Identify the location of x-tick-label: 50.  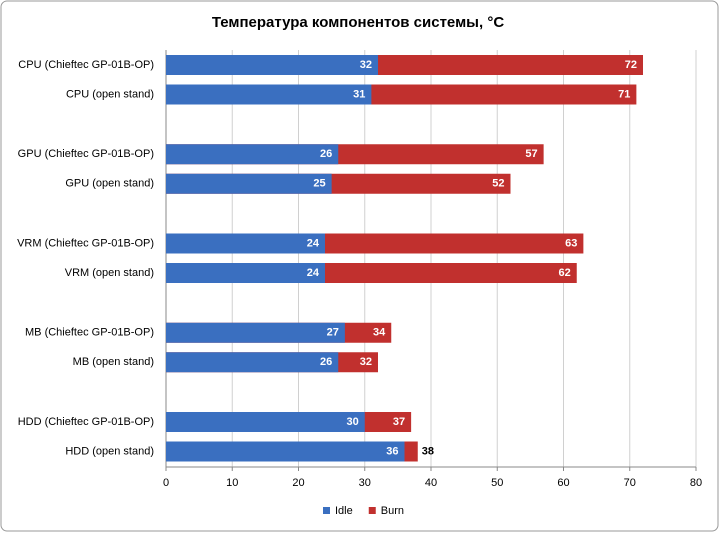
(497, 483).